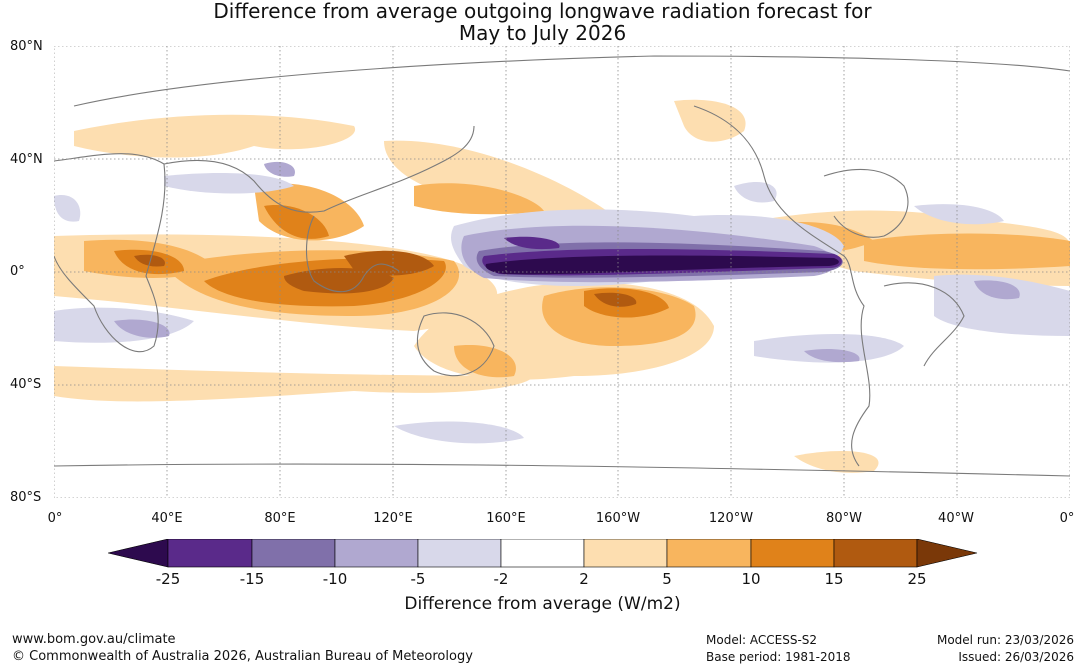 The image size is (1085, 667). What do you see at coordinates (542, 33) in the screenshot?
I see `chart-title-line-2: May to July 2026` at bounding box center [542, 33].